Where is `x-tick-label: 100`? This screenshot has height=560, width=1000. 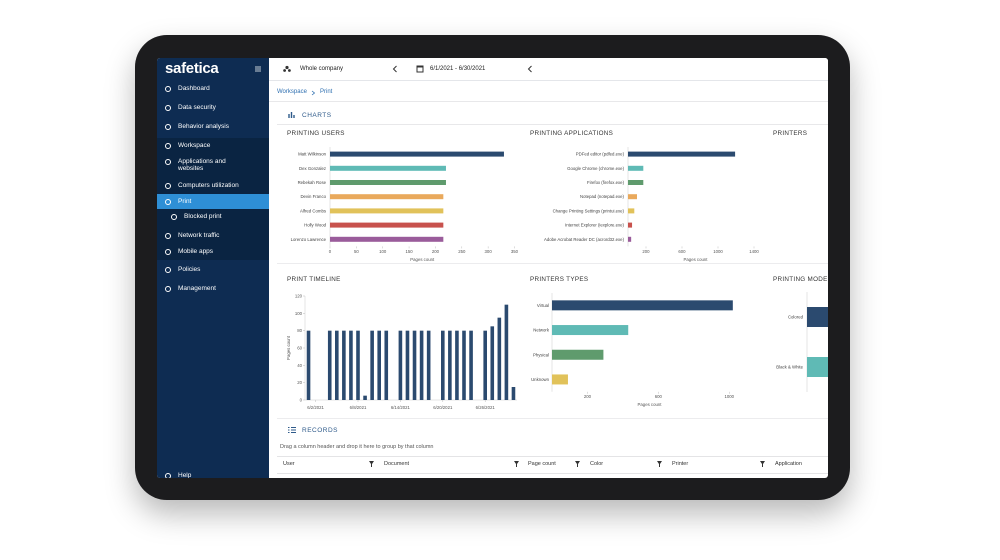
x-tick-label: 100 is located at coordinates (383, 251).